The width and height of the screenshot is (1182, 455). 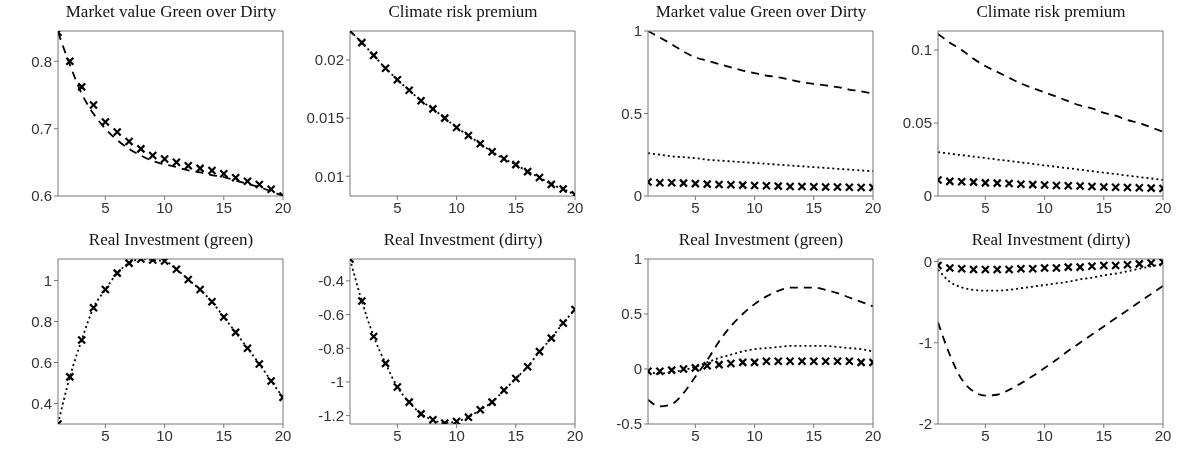 What do you see at coordinates (325, 118) in the screenshot?
I see `y-tick-label: 0.015` at bounding box center [325, 118].